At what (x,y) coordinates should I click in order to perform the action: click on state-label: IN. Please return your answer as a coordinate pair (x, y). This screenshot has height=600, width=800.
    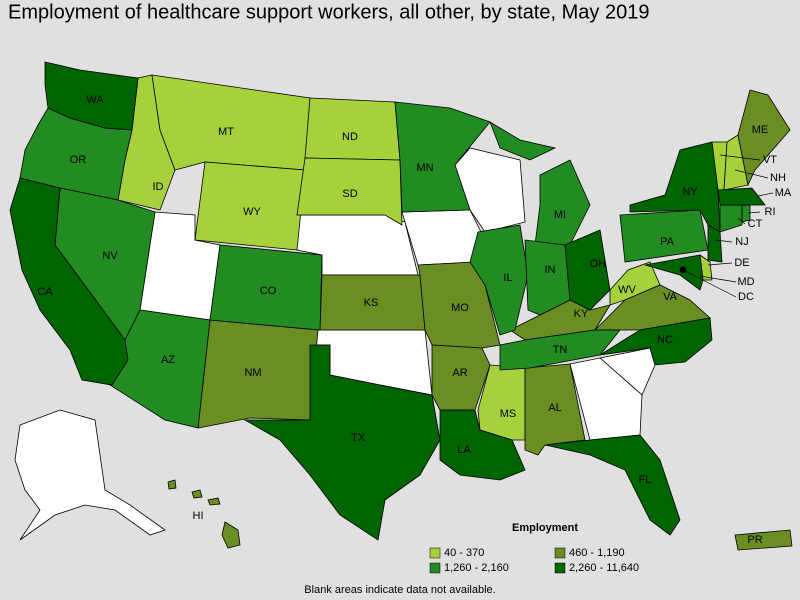
    Looking at the image, I should click on (550, 270).